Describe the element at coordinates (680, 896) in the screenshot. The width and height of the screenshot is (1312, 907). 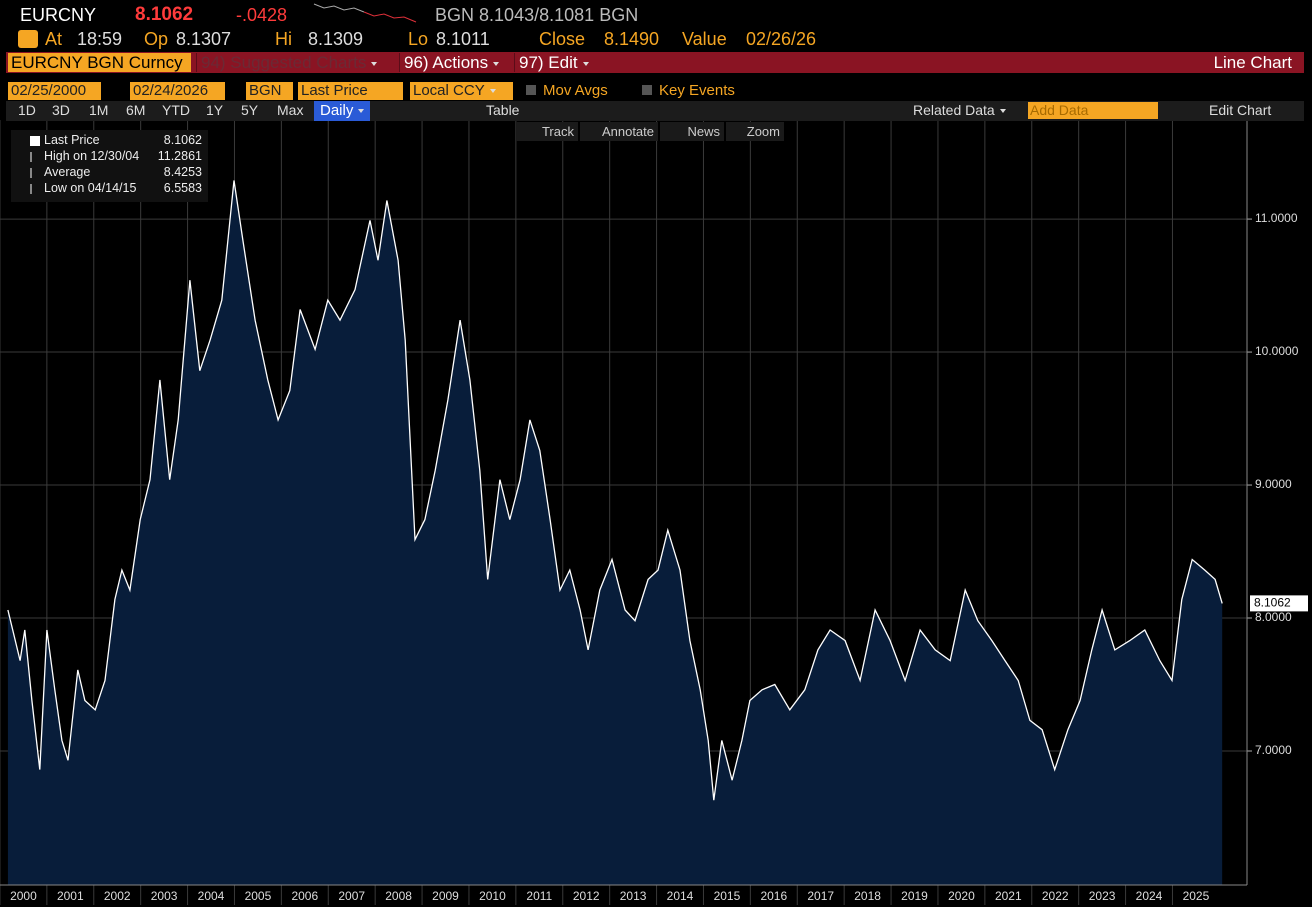
I see `x-tick-label: 2014` at that location.